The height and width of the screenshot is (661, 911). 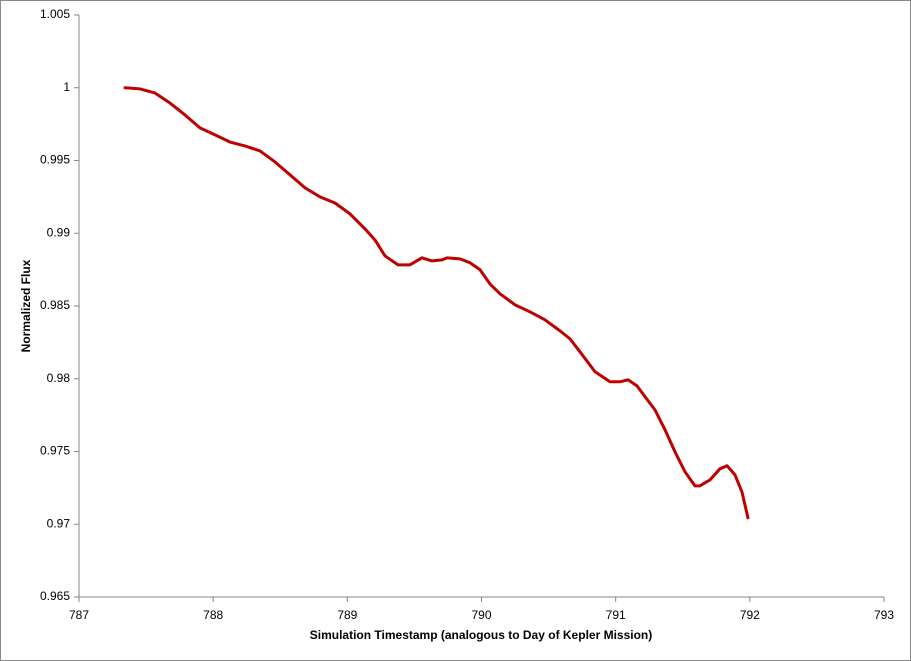 What do you see at coordinates (55, 596) in the screenshot?
I see `y-tick-label: 0.965` at bounding box center [55, 596].